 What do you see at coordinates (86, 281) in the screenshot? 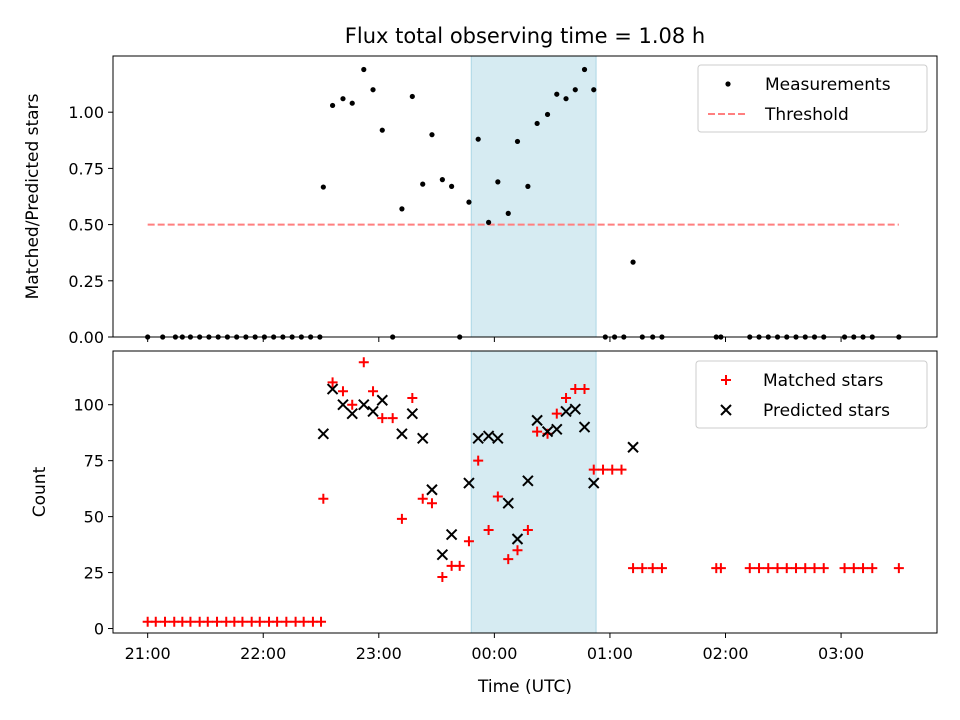
I see `y-tick-label: 0.25` at bounding box center [86, 281].